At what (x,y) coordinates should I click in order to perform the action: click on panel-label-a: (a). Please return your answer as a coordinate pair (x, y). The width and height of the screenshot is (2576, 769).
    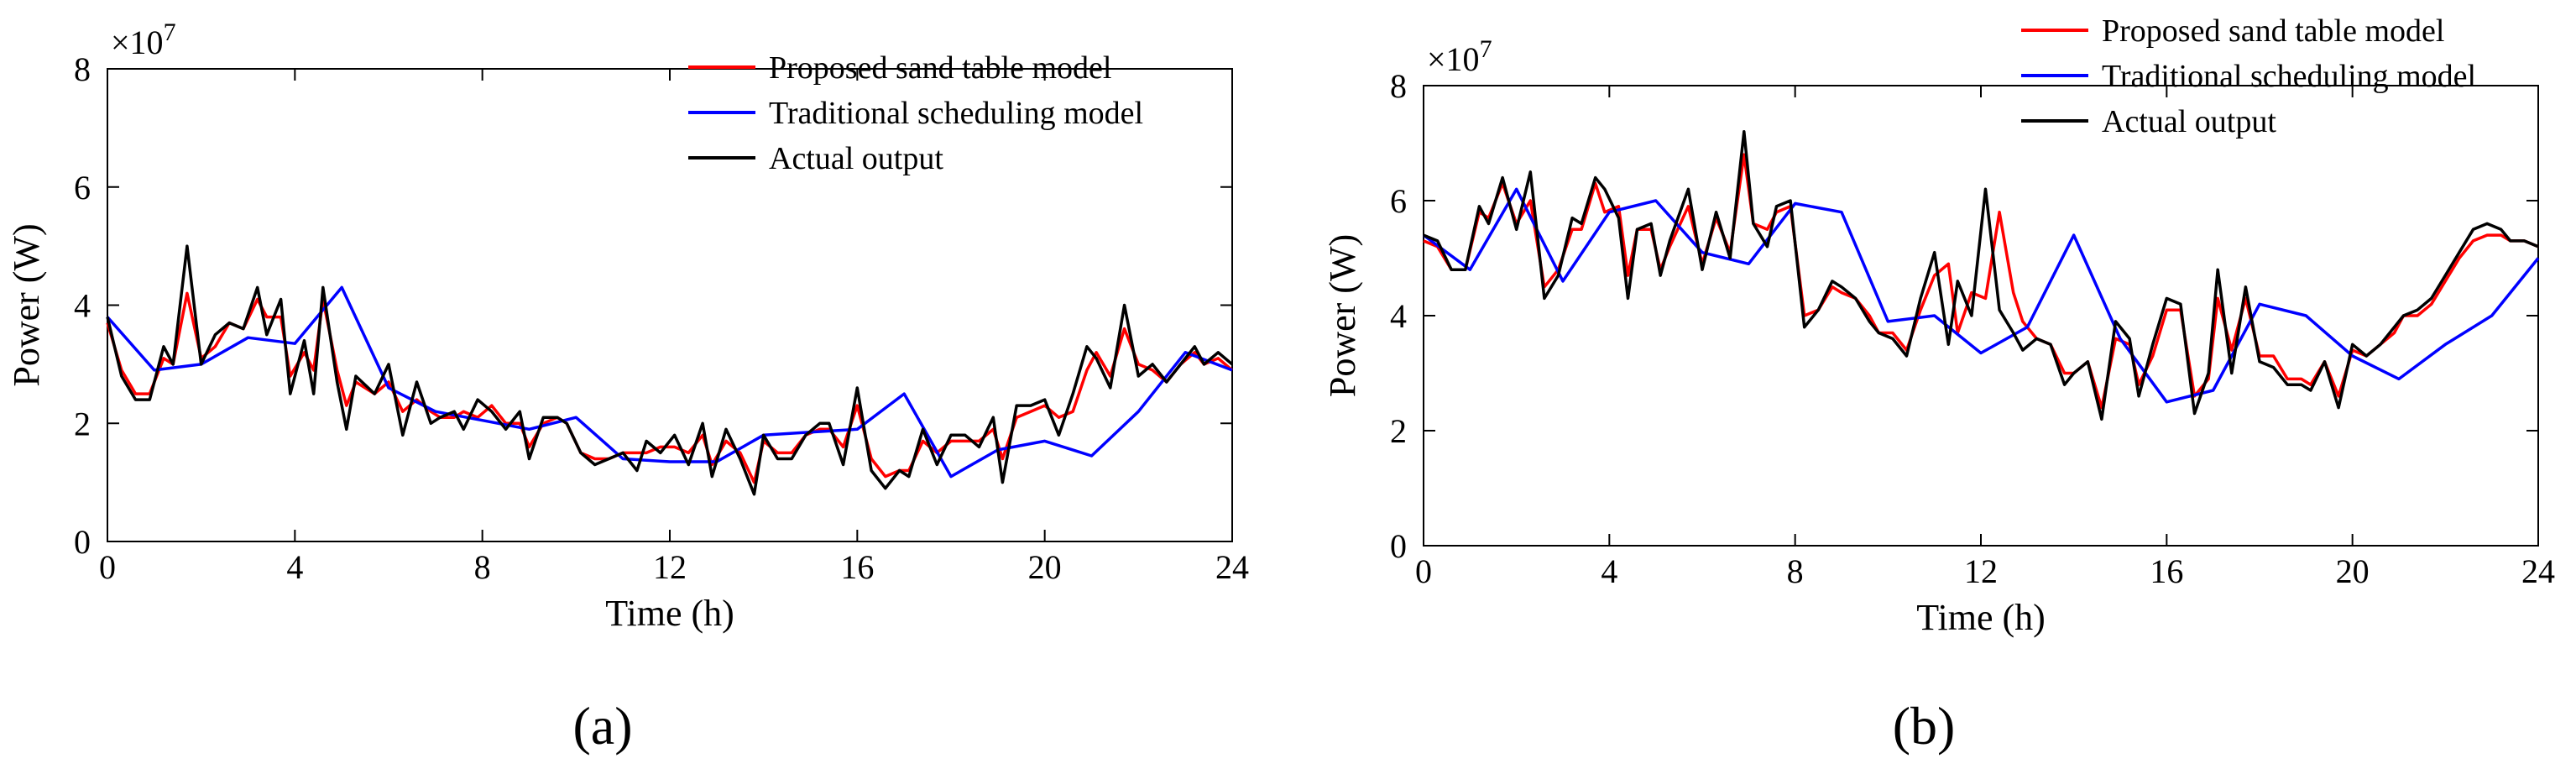
    Looking at the image, I should click on (602, 726).